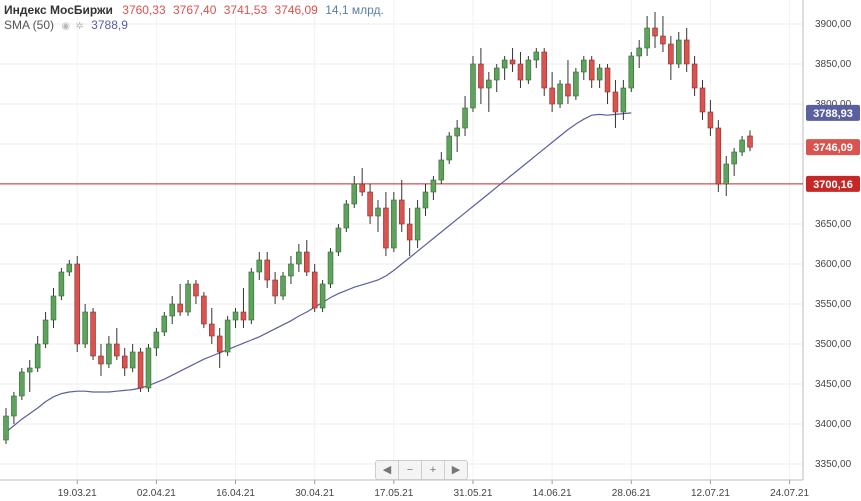 The height and width of the screenshot is (501, 861). I want to click on x-tick-label: 02.04.21, so click(156, 493).